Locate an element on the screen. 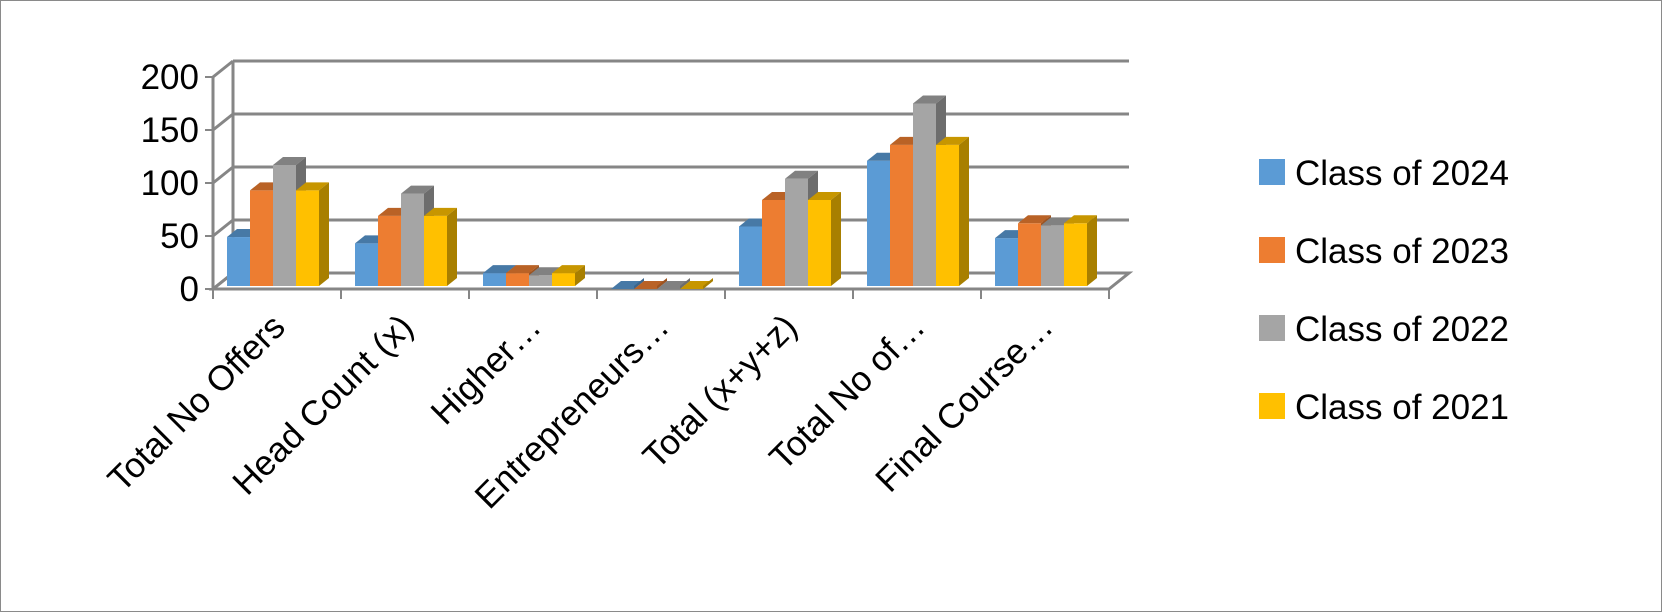 This screenshot has height=614, width=1664. legend-label: Class of 2024 is located at coordinates (1402, 173).